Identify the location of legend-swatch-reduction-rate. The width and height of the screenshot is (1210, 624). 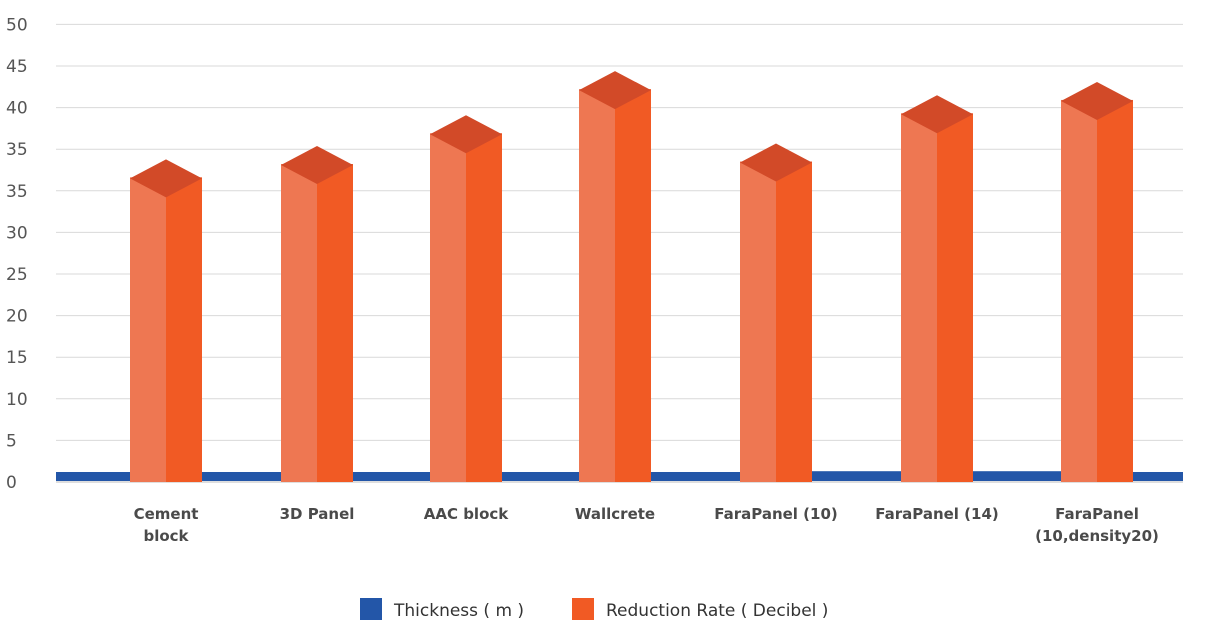
(583, 609).